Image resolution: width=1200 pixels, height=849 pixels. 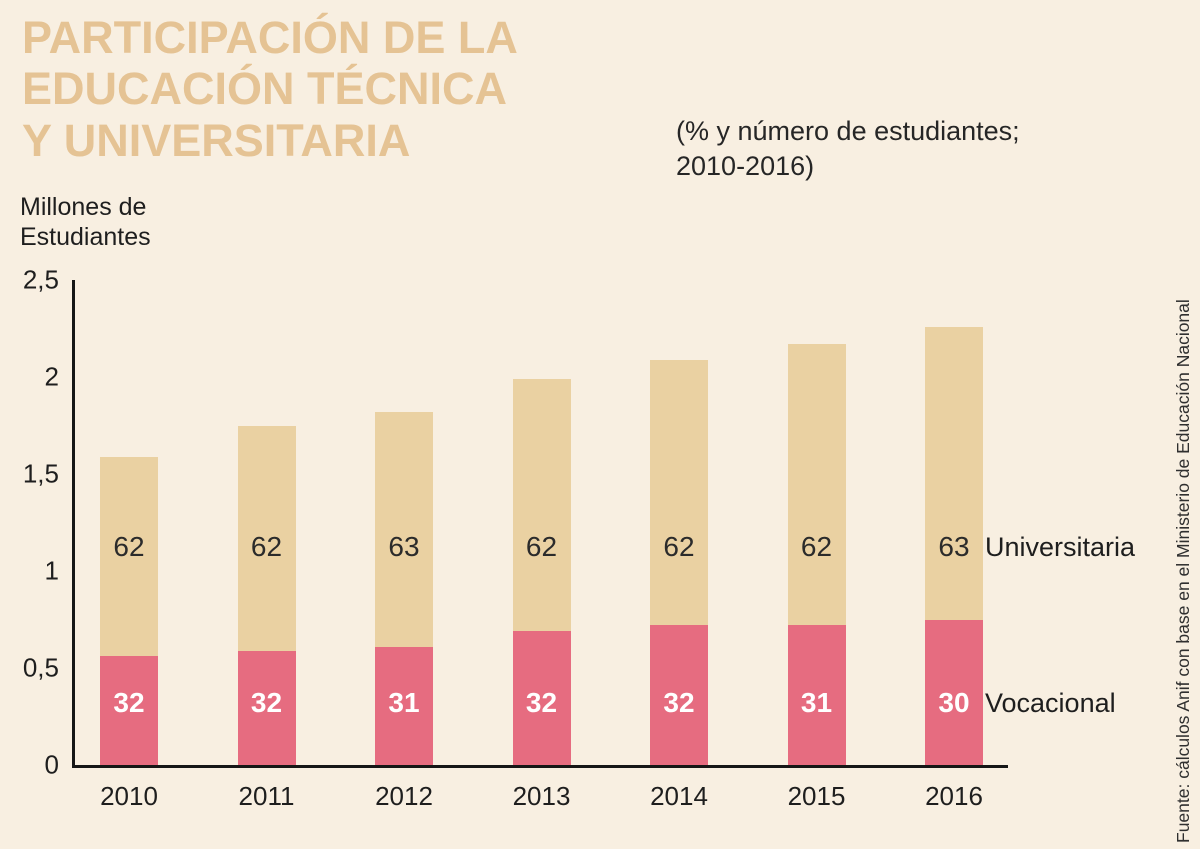 I want to click on x-tick-label: 2015, so click(x=816, y=796).